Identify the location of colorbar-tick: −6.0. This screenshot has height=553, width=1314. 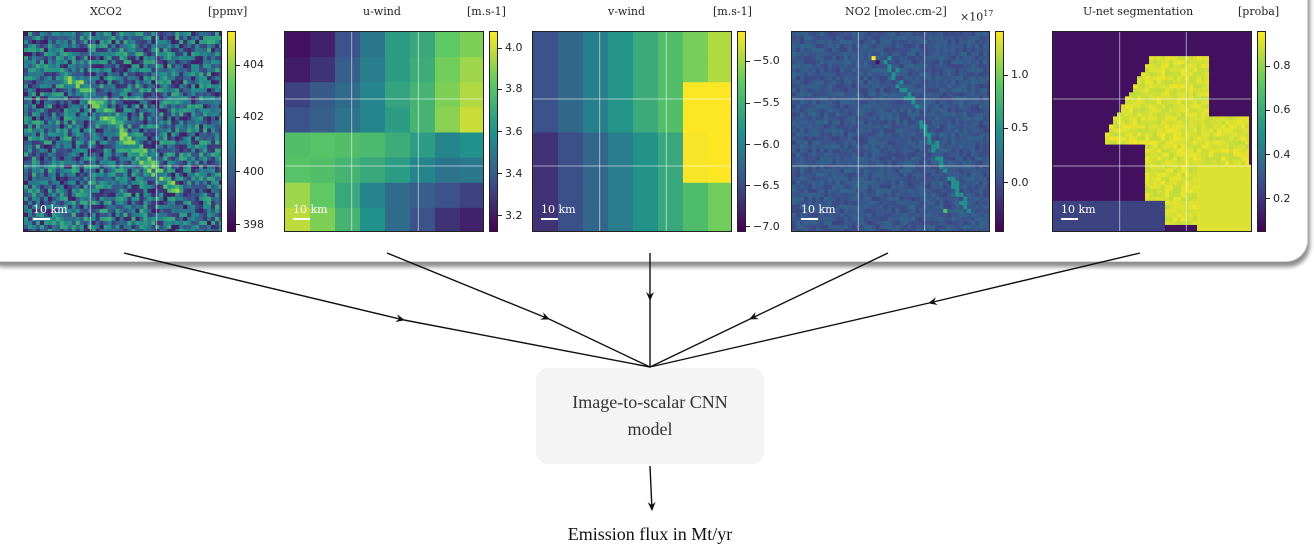
(763, 144).